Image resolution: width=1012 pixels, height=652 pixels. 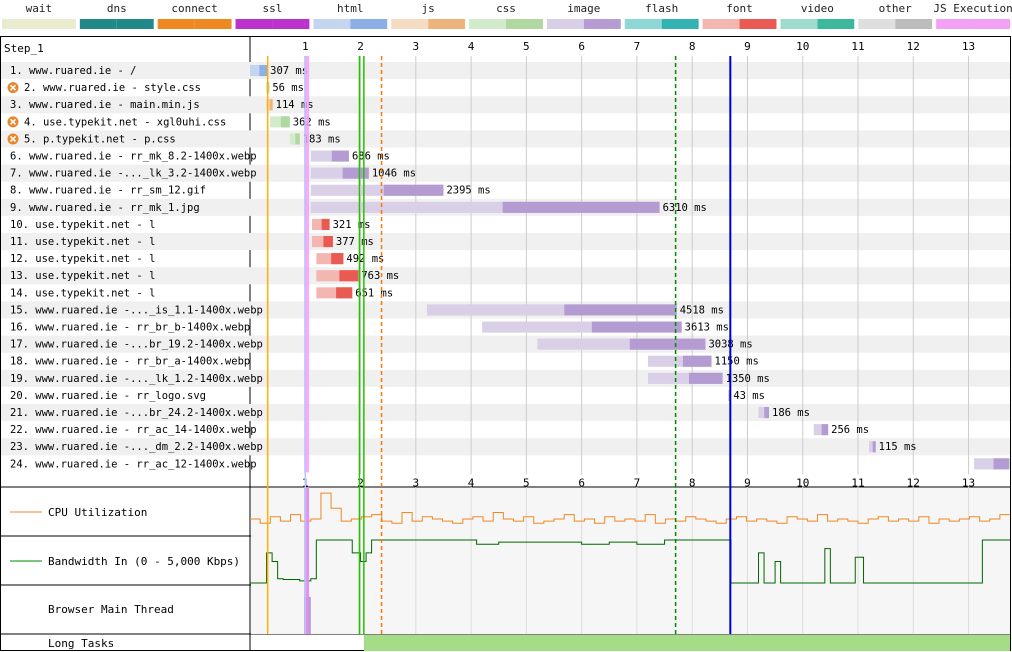 I want to click on duration-label: 4518 ms, so click(x=702, y=310).